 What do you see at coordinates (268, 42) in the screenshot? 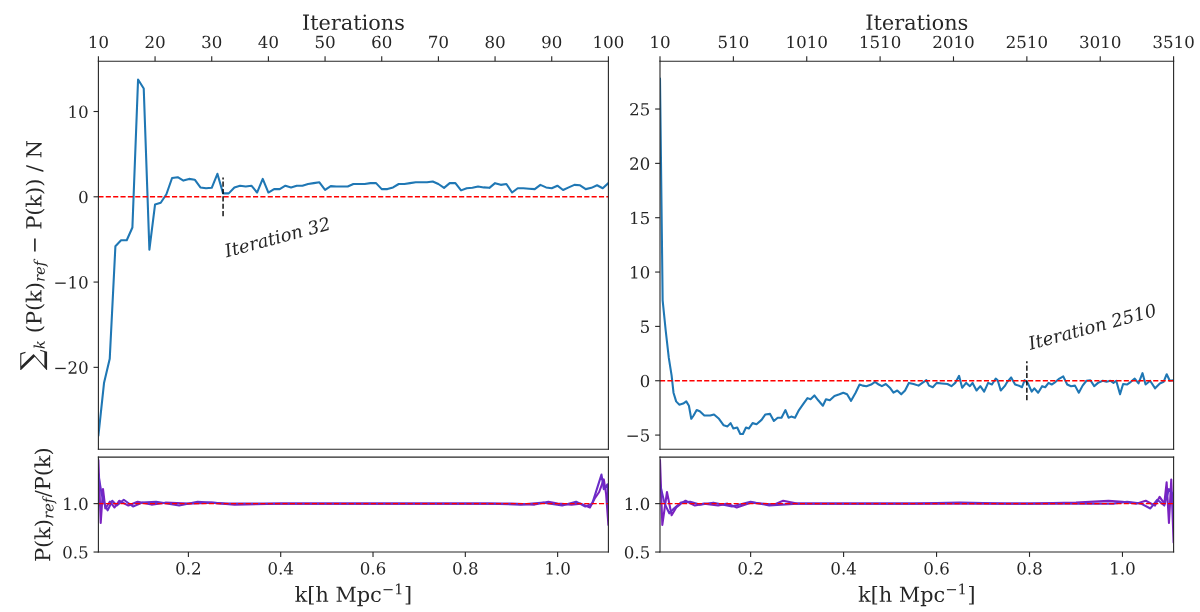
I see `x-tick-label: 40` at bounding box center [268, 42].